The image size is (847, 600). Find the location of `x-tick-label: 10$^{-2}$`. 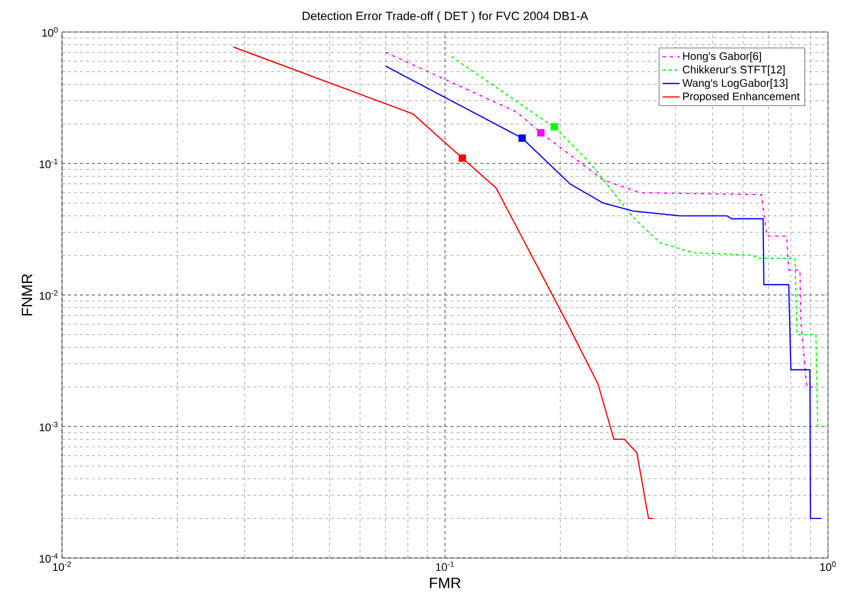

x-tick-label: 10$^{-2}$ is located at coordinates (62, 566).